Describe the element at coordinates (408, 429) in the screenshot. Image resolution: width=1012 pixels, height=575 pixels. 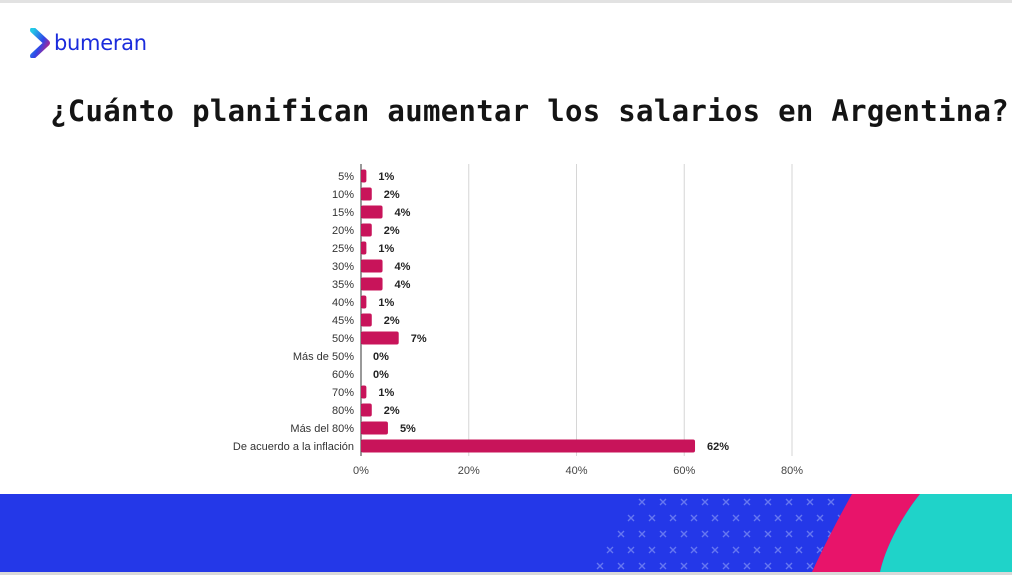
I see `data-label: 5%` at that location.